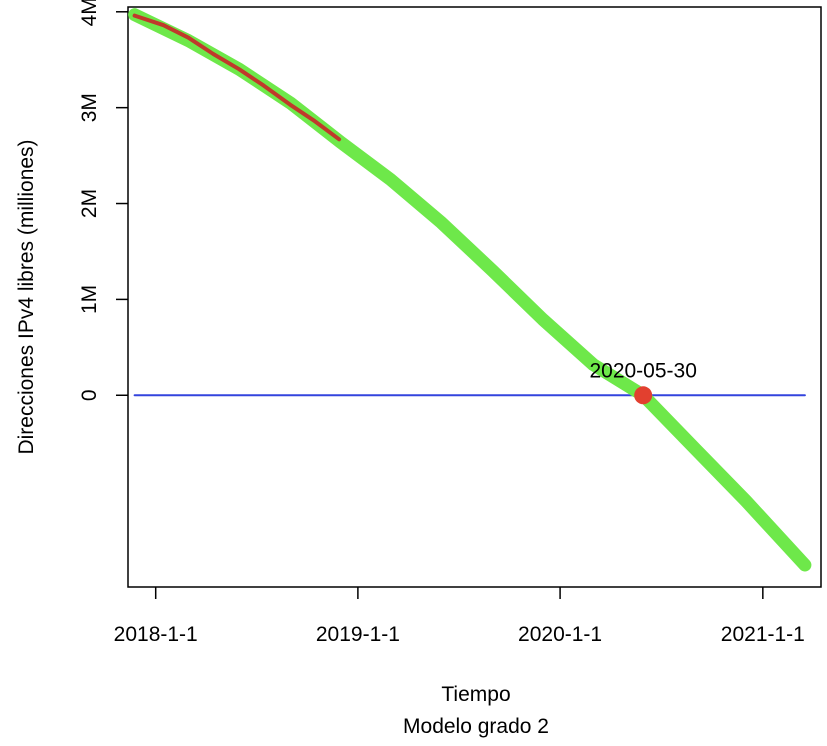  Describe the element at coordinates (103, 200) in the screenshot. I see `y-axis: 0 1M 2M 3M 4M` at that location.